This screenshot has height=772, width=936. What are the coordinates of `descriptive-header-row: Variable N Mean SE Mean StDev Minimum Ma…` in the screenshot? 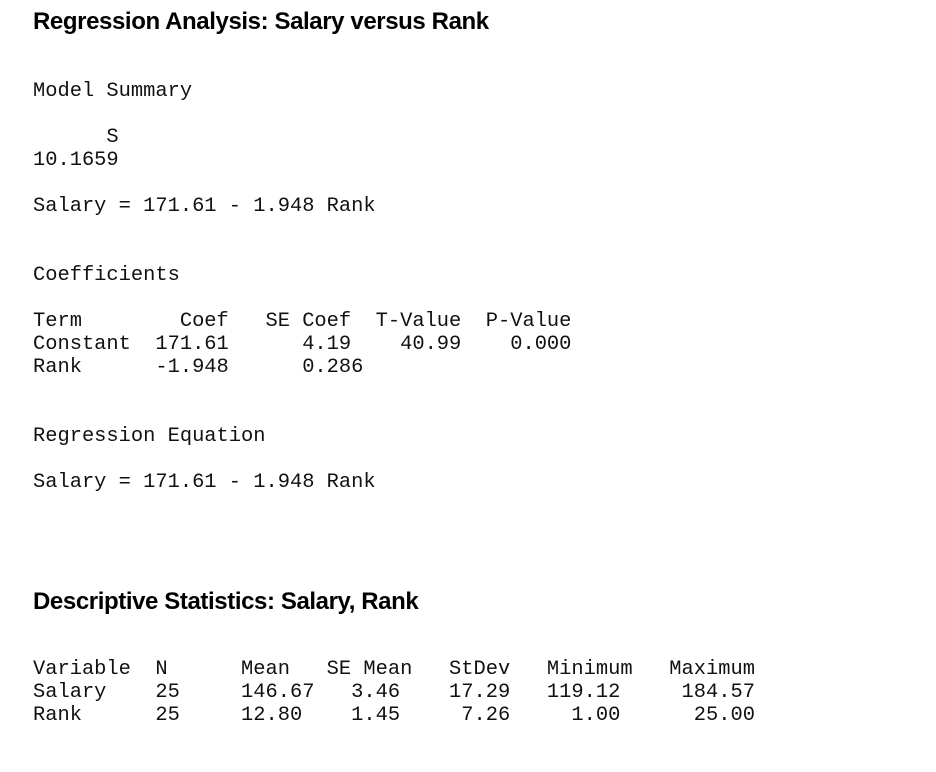 It's located at (394, 669).